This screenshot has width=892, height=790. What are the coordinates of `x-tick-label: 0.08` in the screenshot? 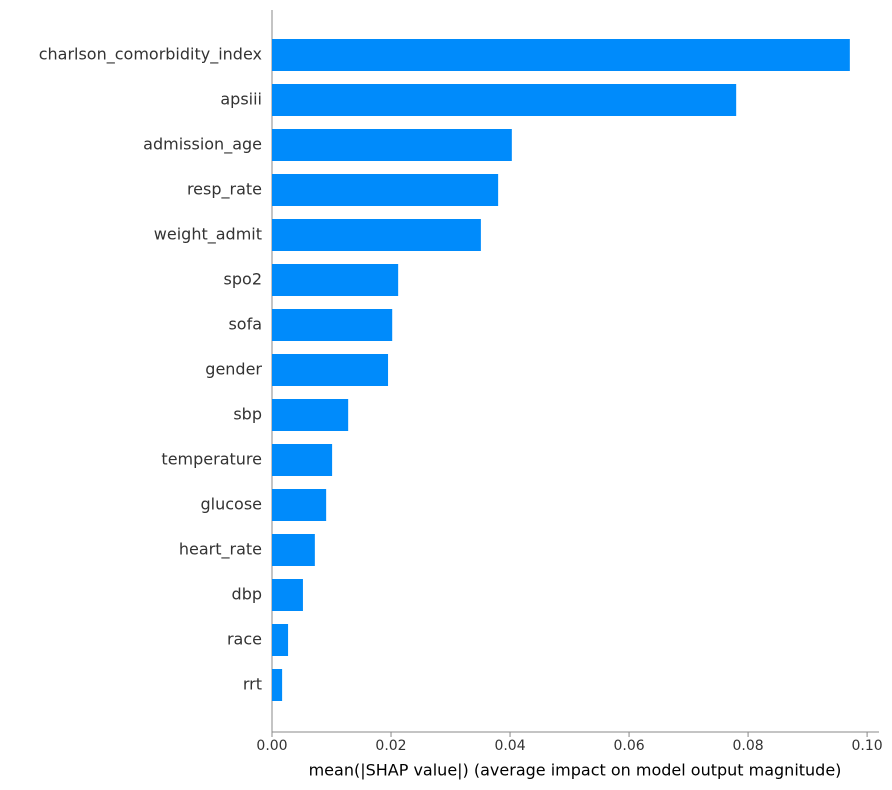 It's located at (747, 746).